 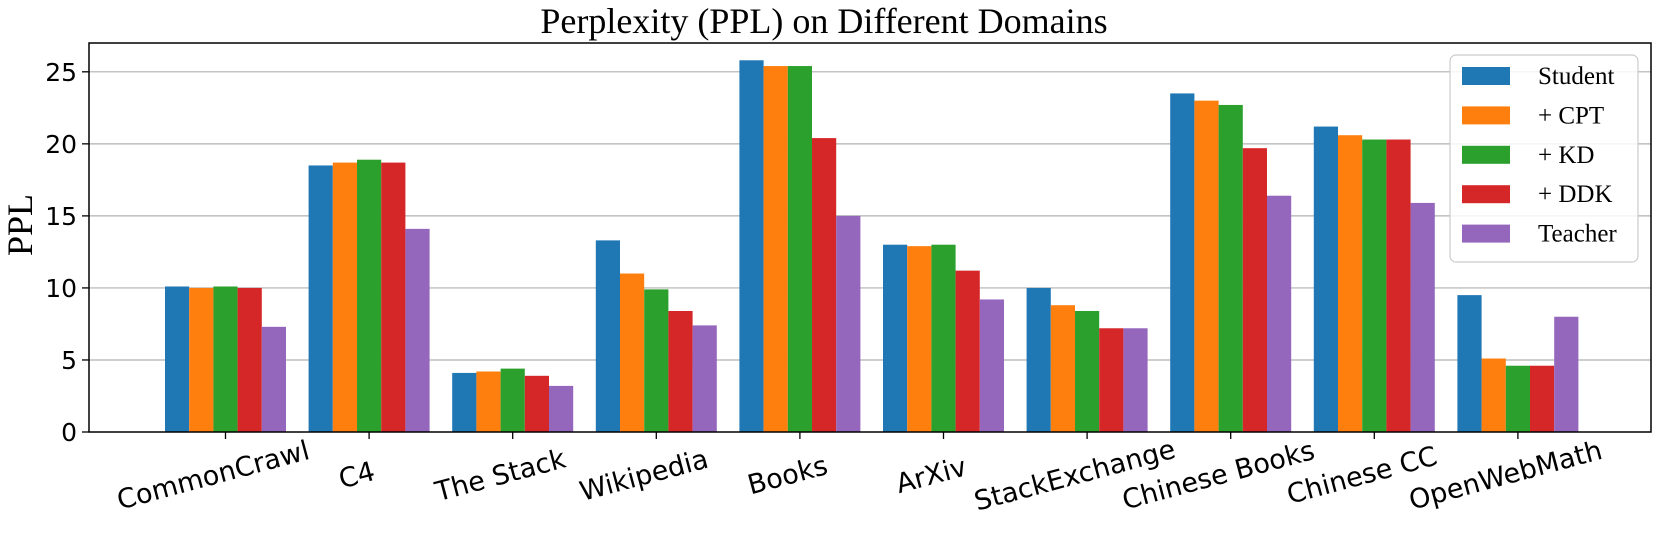 What do you see at coordinates (20, 225) in the screenshot?
I see `y-axis-label: PPL` at bounding box center [20, 225].